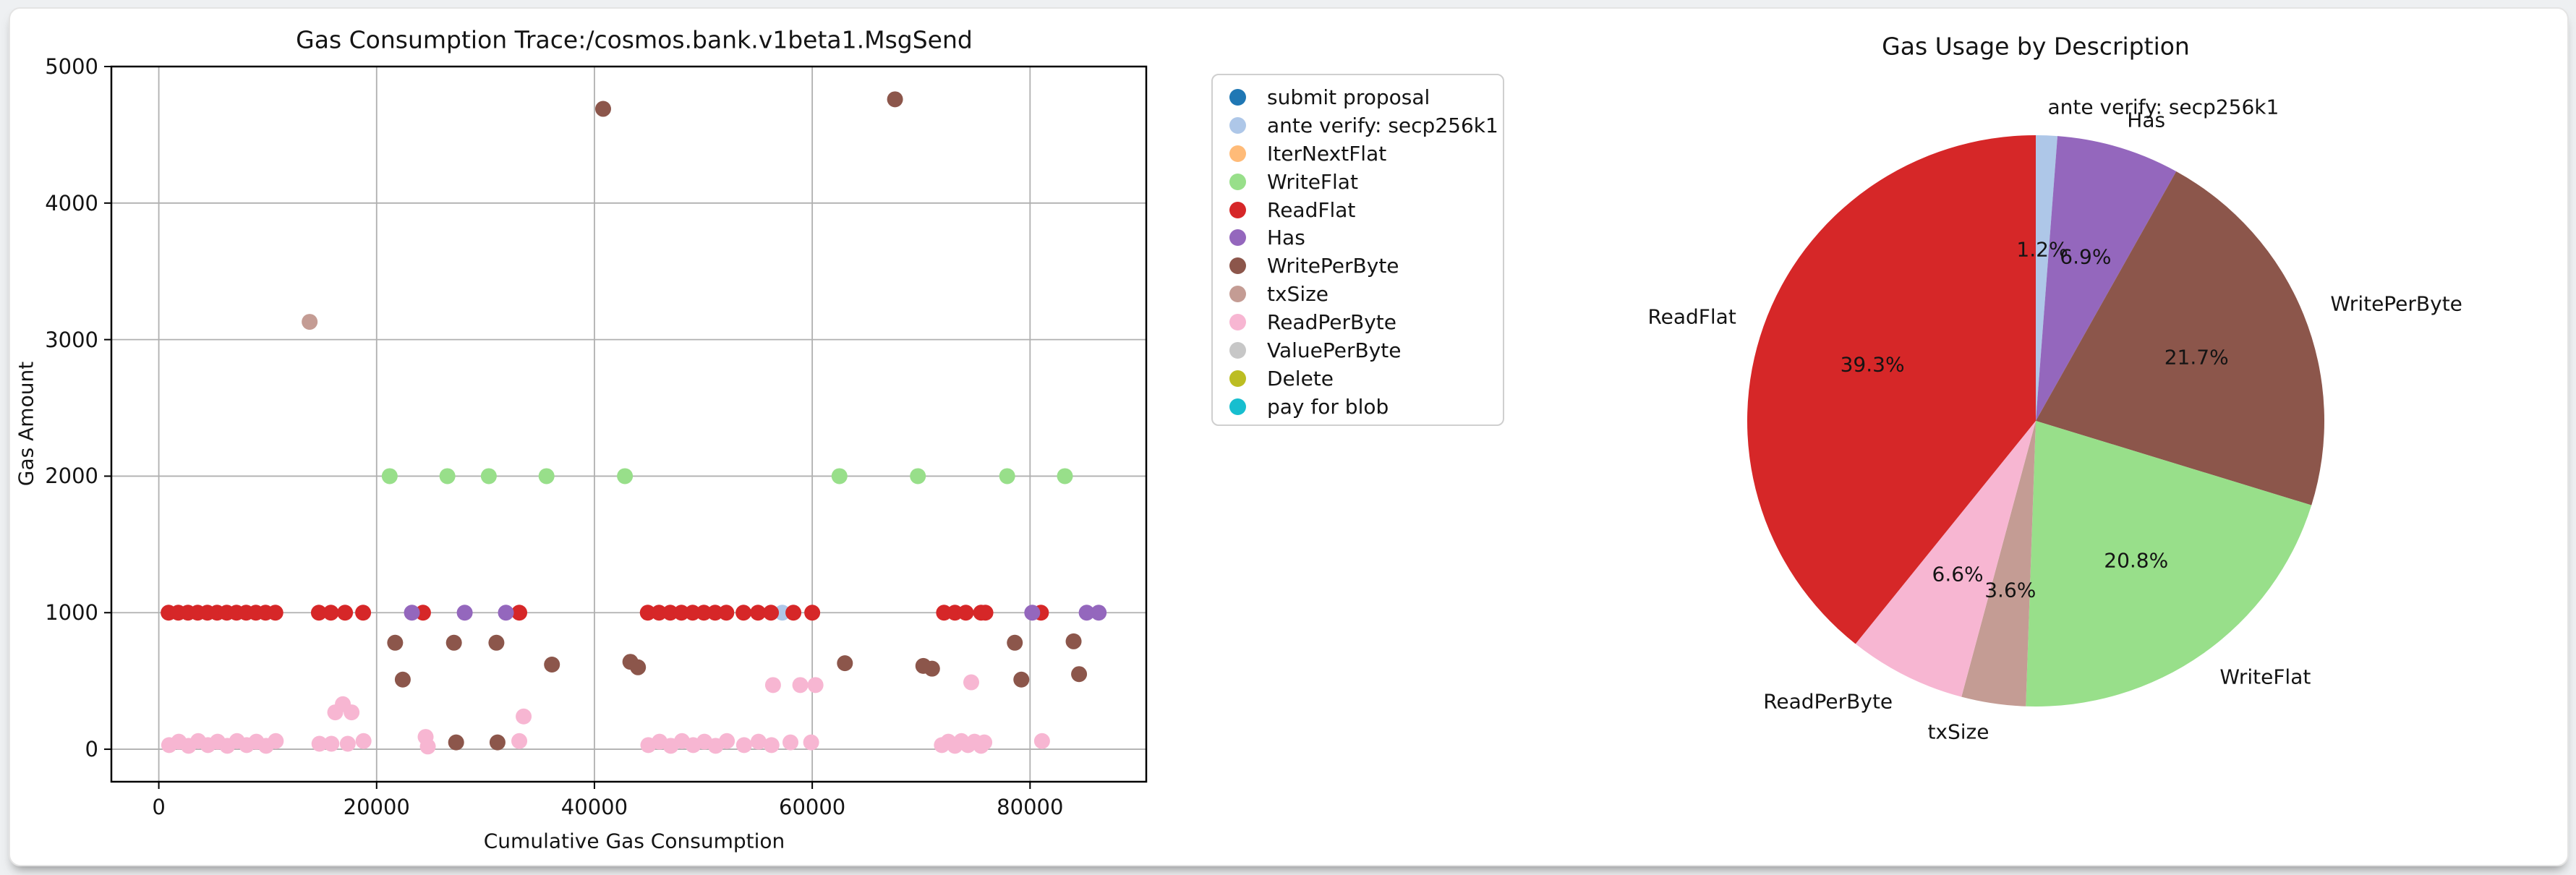 The height and width of the screenshot is (875, 2576). Describe the element at coordinates (2042, 249) in the screenshot. I see `pie-slice-percent: 1.2%` at that location.